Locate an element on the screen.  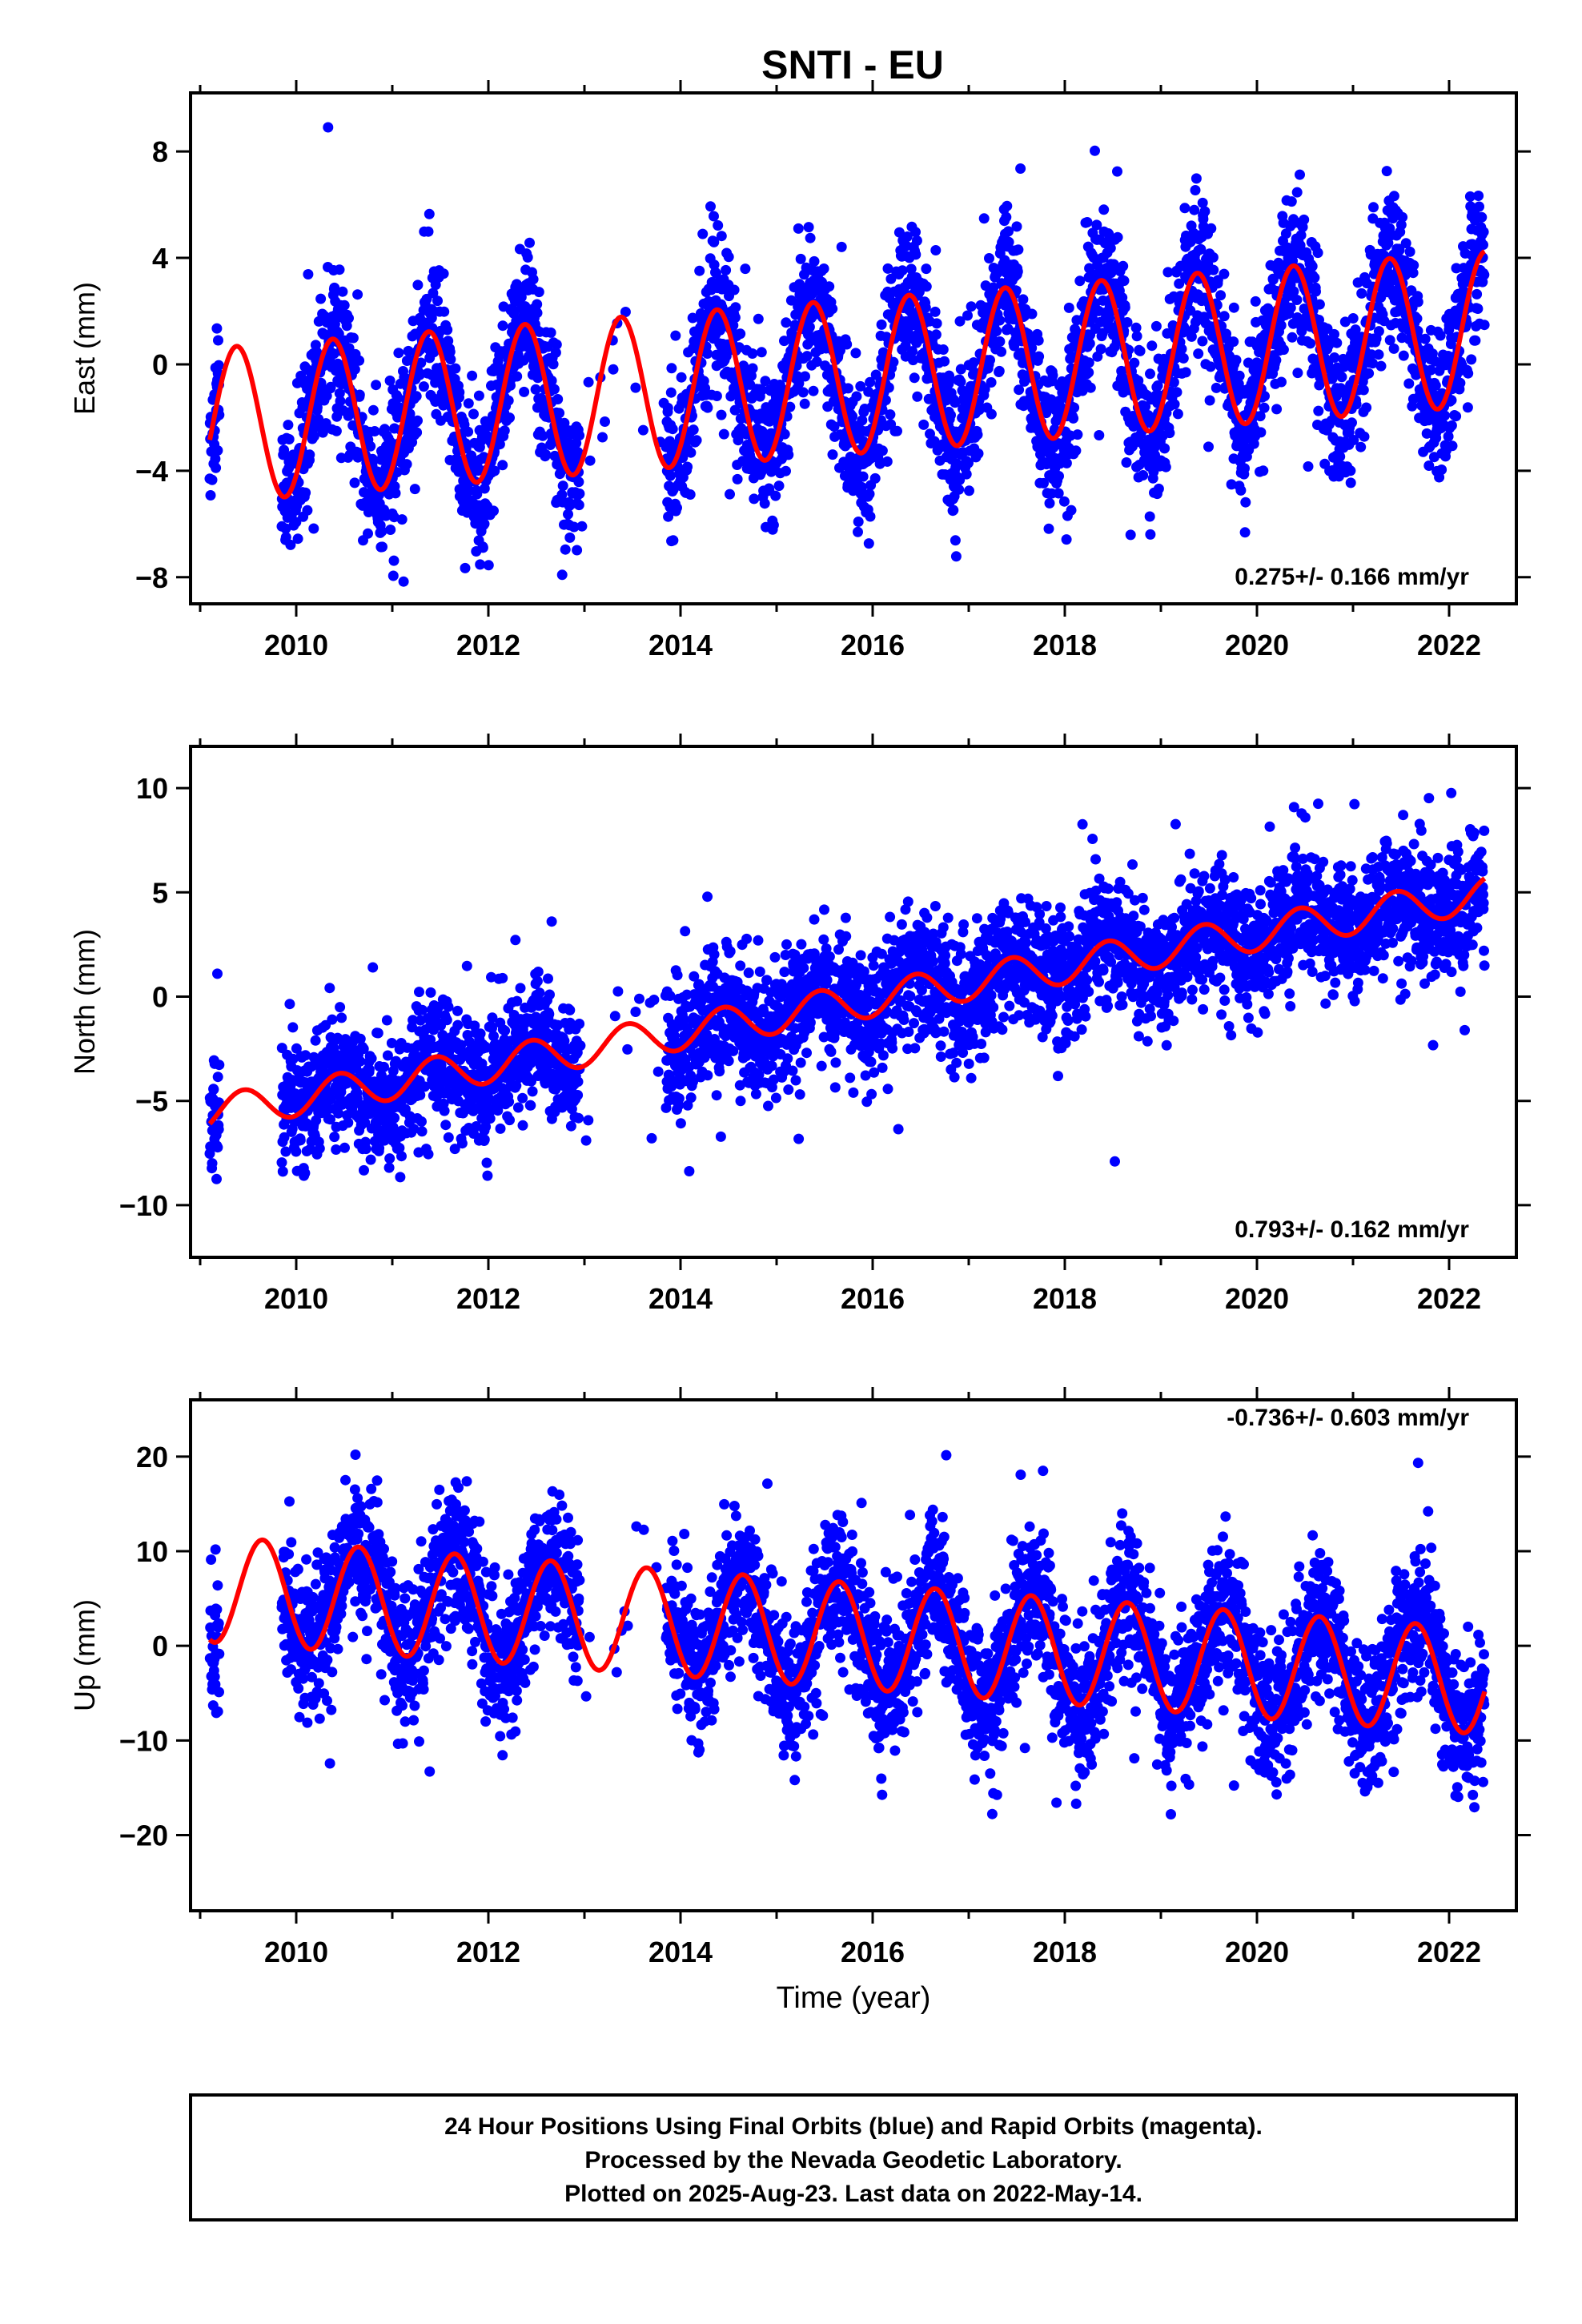
x-tick-label: 2020 is located at coordinates (1257, 645).